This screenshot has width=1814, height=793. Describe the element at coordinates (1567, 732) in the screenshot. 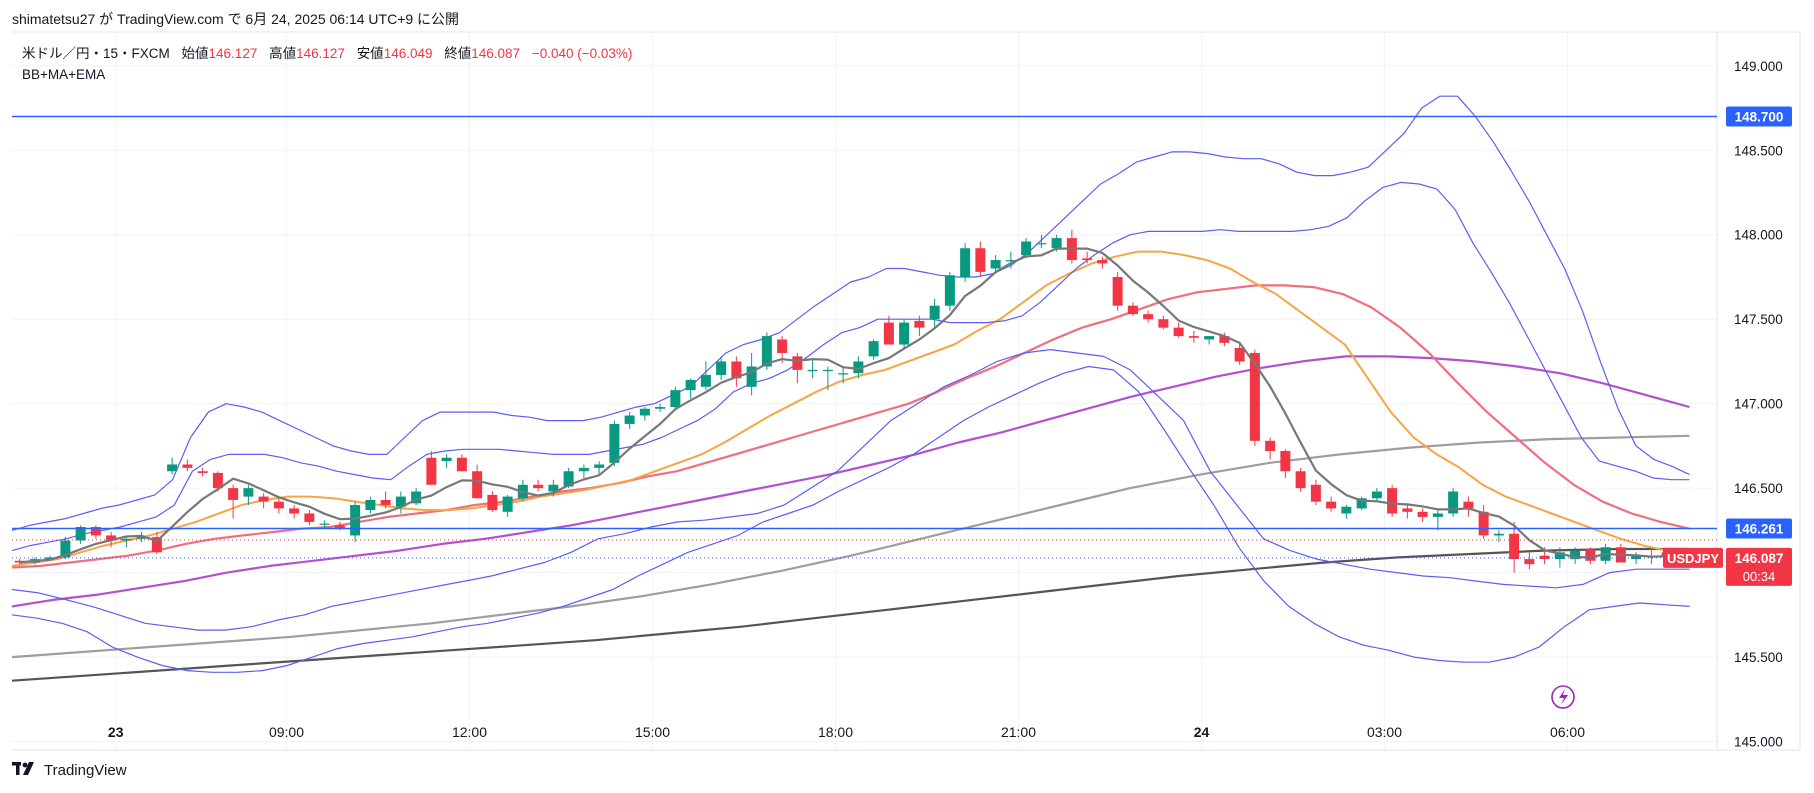

I see `time-tick-label: 06:00` at that location.